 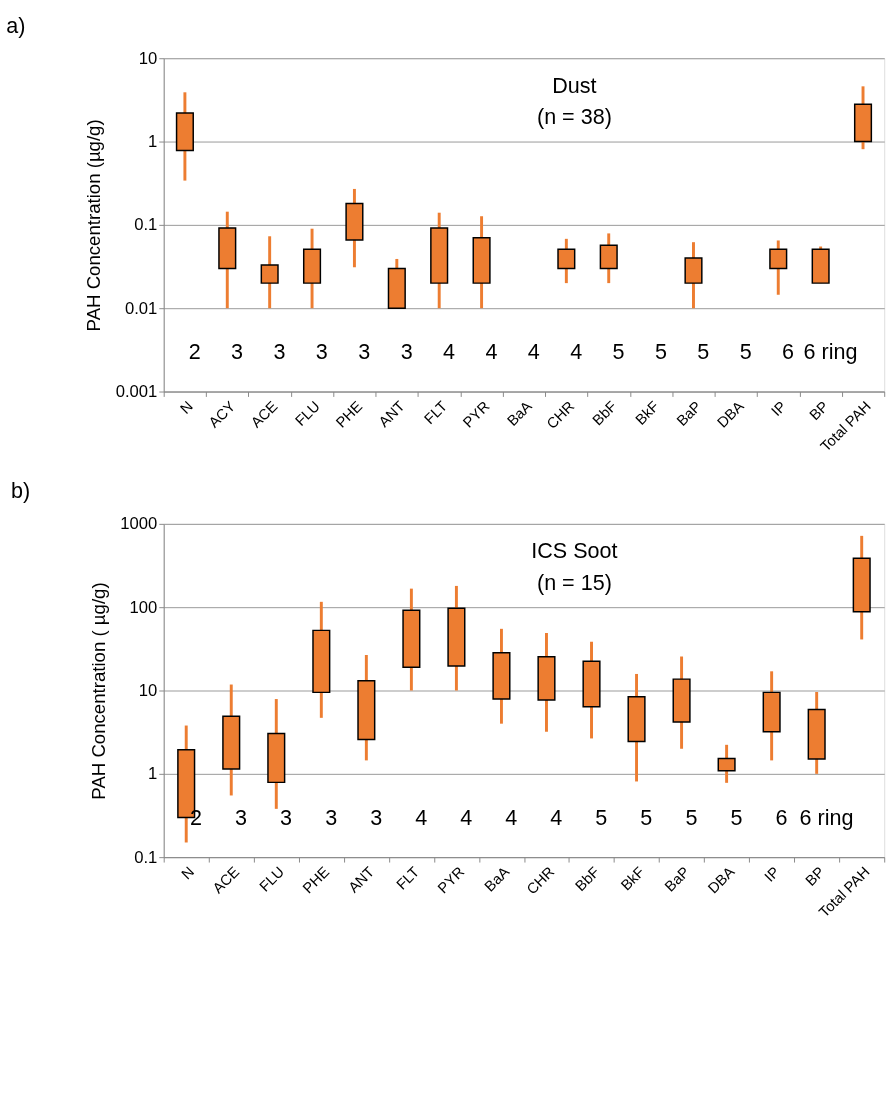 I want to click on annotation: (n = 15), so click(x=574, y=582).